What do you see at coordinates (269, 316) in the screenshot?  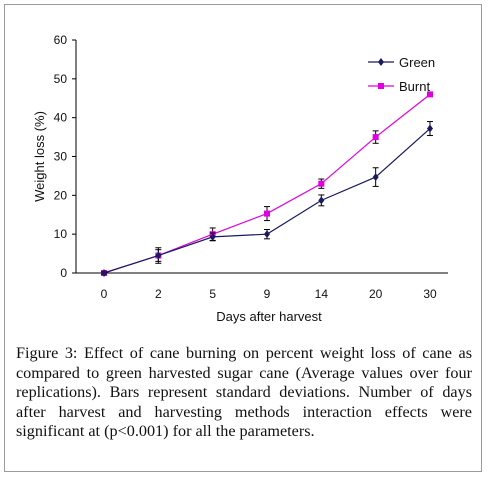 I see `x-axis-label: Days after harvest` at bounding box center [269, 316].